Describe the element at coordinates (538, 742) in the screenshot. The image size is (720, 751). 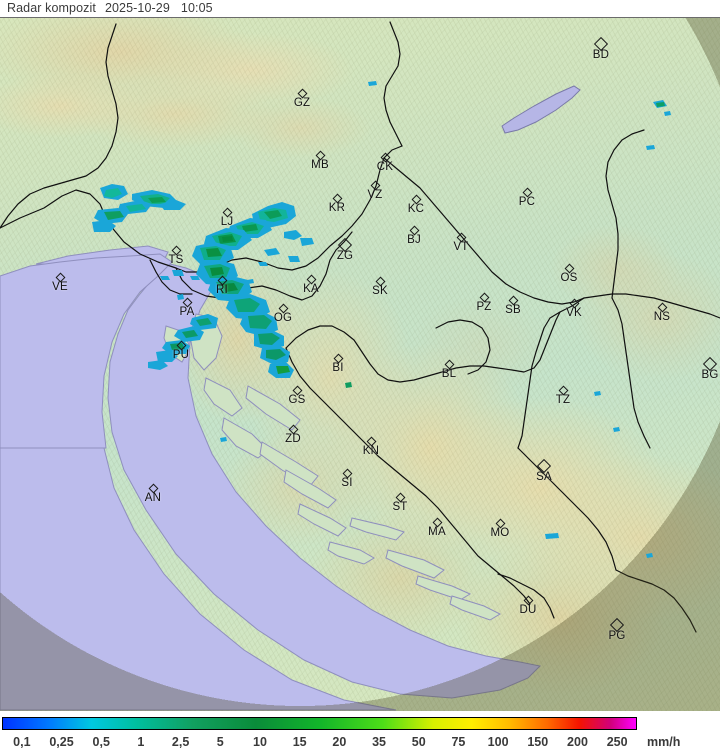
I see `legend-tick-13: 150` at that location.